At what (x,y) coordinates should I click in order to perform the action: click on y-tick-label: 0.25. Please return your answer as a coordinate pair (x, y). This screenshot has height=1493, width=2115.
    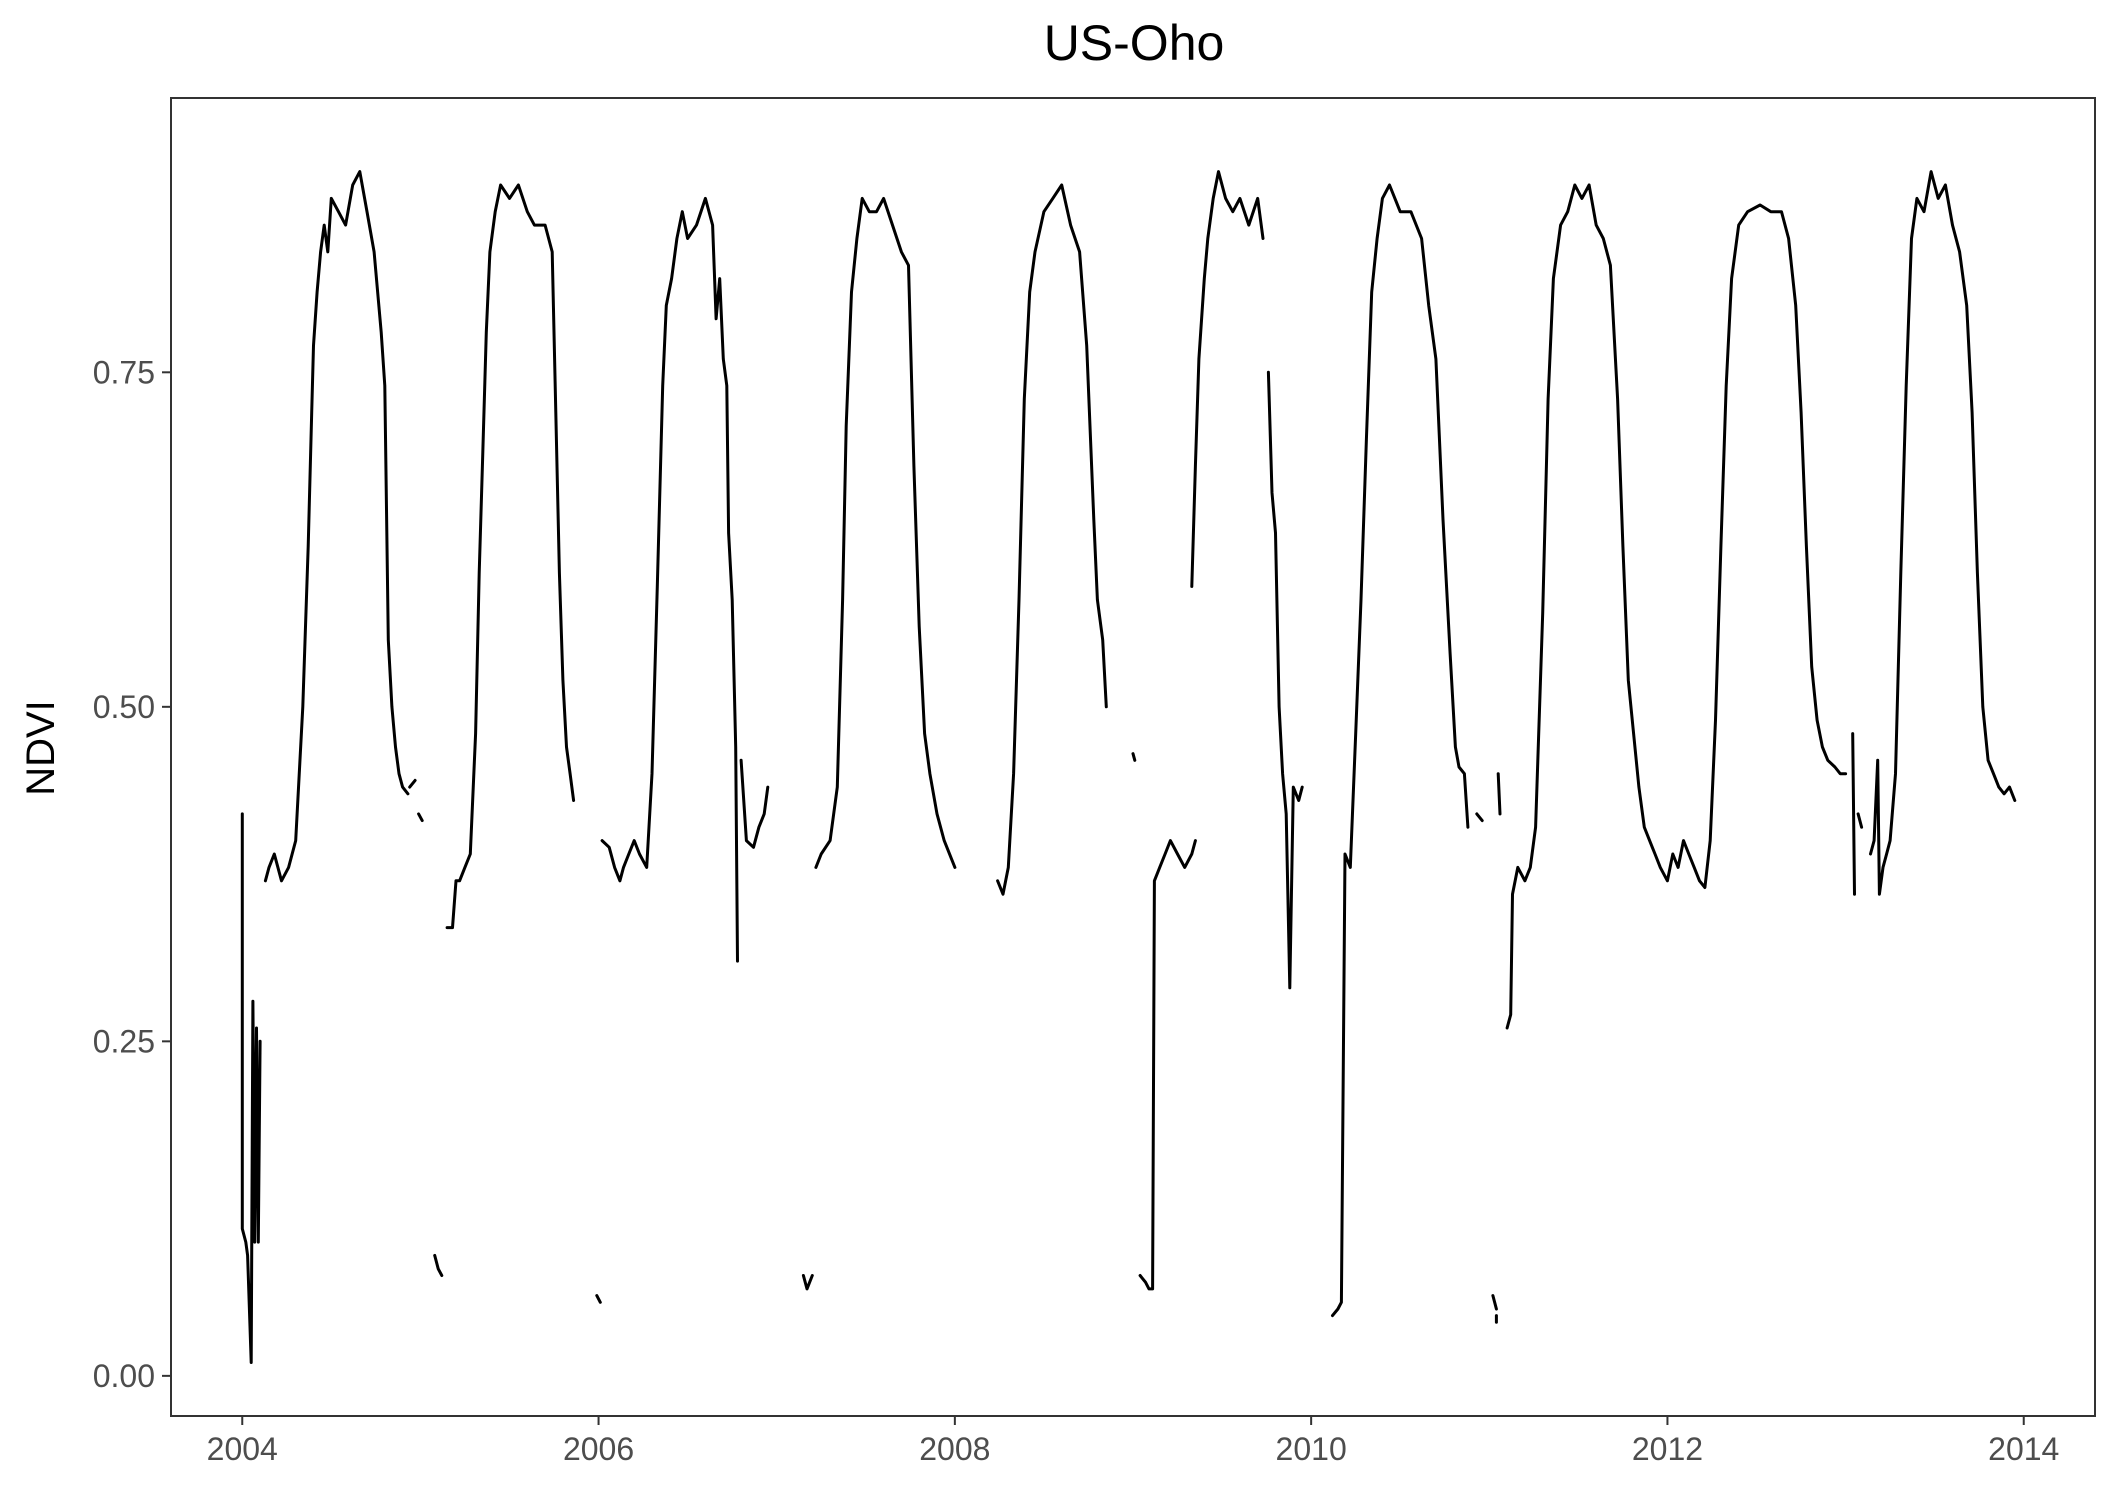
    Looking at the image, I should click on (124, 1041).